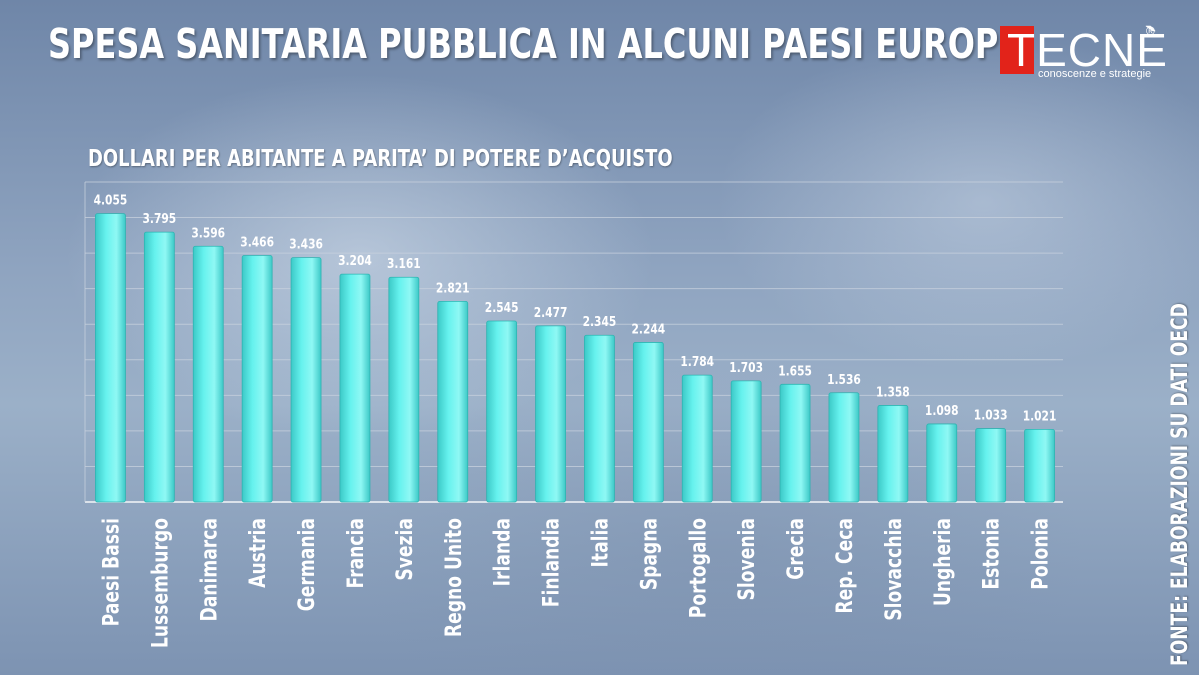 The height and width of the screenshot is (675, 1199). What do you see at coordinates (795, 443) in the screenshot?
I see `bar-grecia` at bounding box center [795, 443].